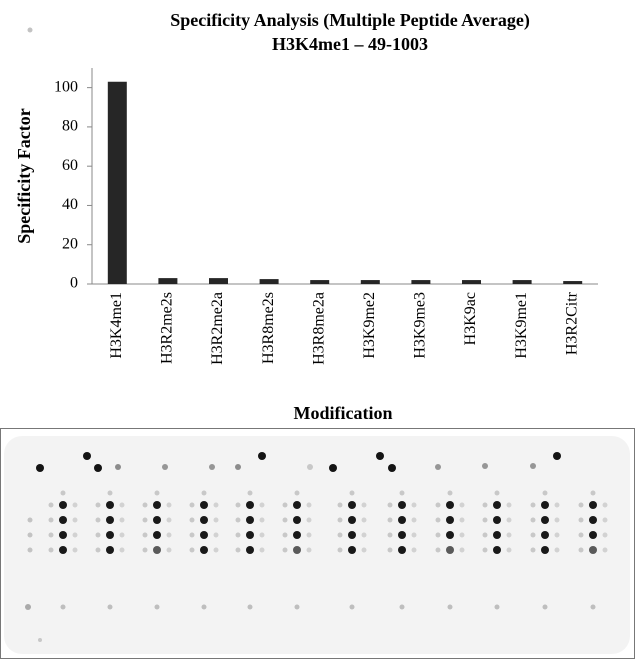 The height and width of the screenshot is (659, 635). I want to click on y-axis-title: Specificity Factor, so click(24, 175).